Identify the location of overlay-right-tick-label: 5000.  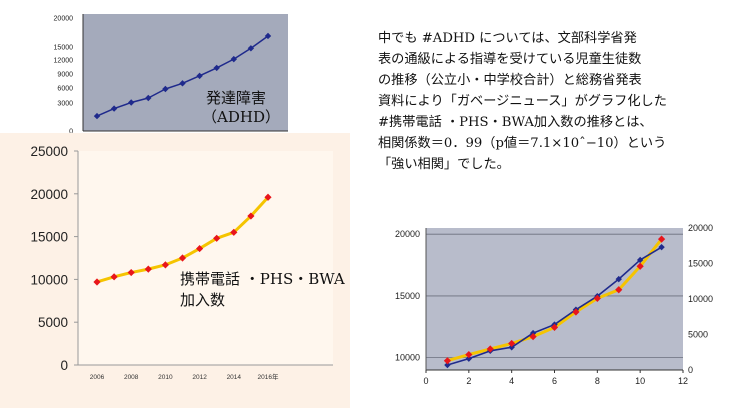
(698, 335).